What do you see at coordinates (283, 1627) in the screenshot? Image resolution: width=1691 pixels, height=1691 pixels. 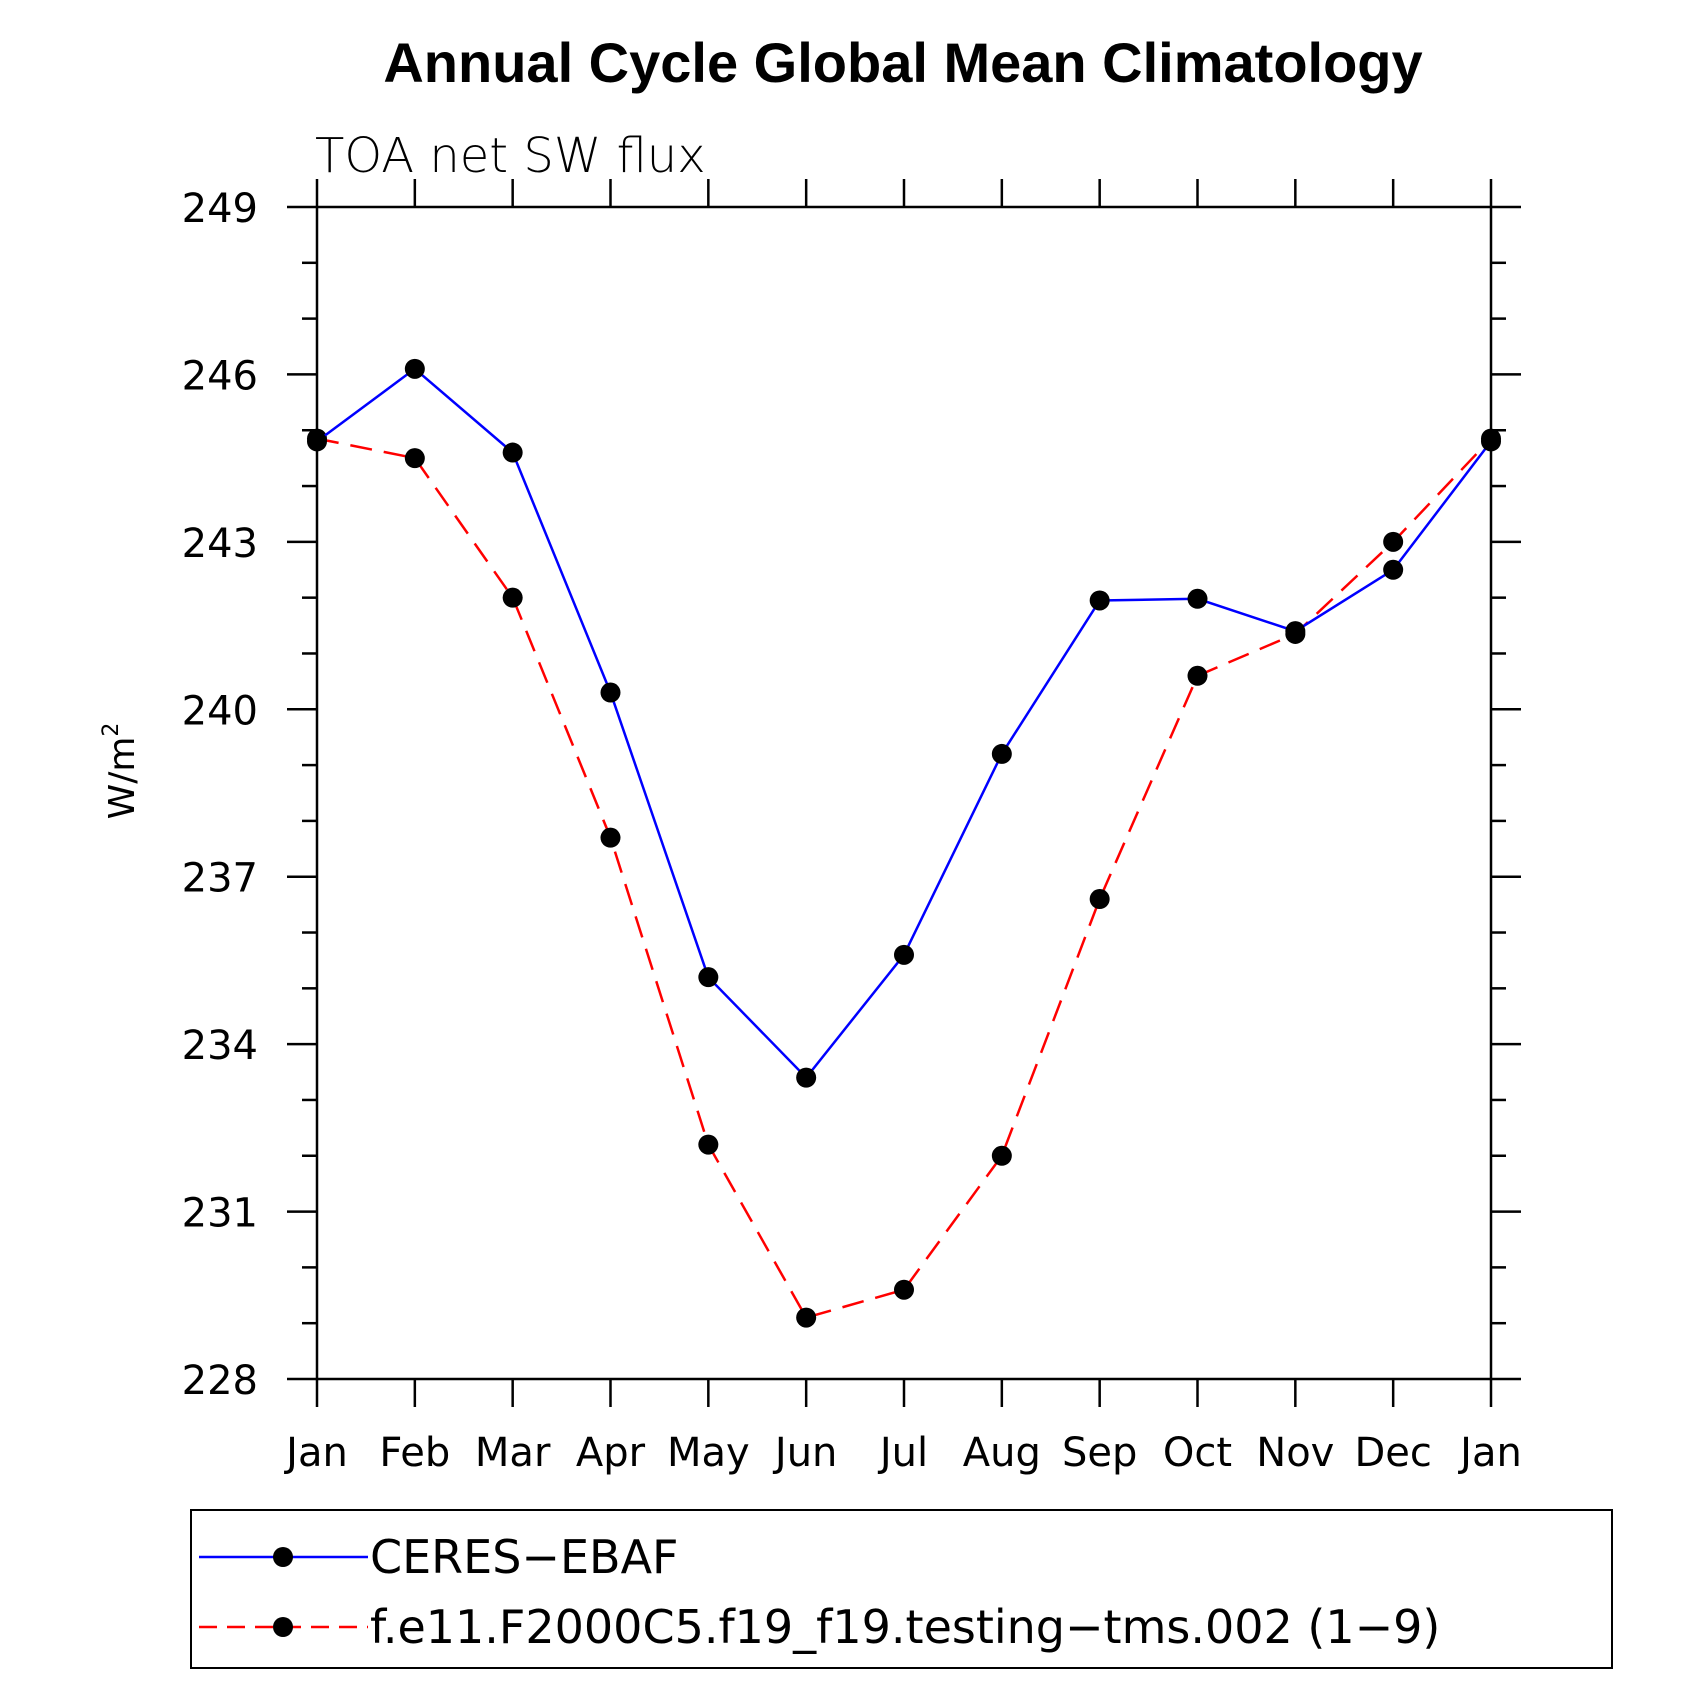 I see `legend-marker-model` at bounding box center [283, 1627].